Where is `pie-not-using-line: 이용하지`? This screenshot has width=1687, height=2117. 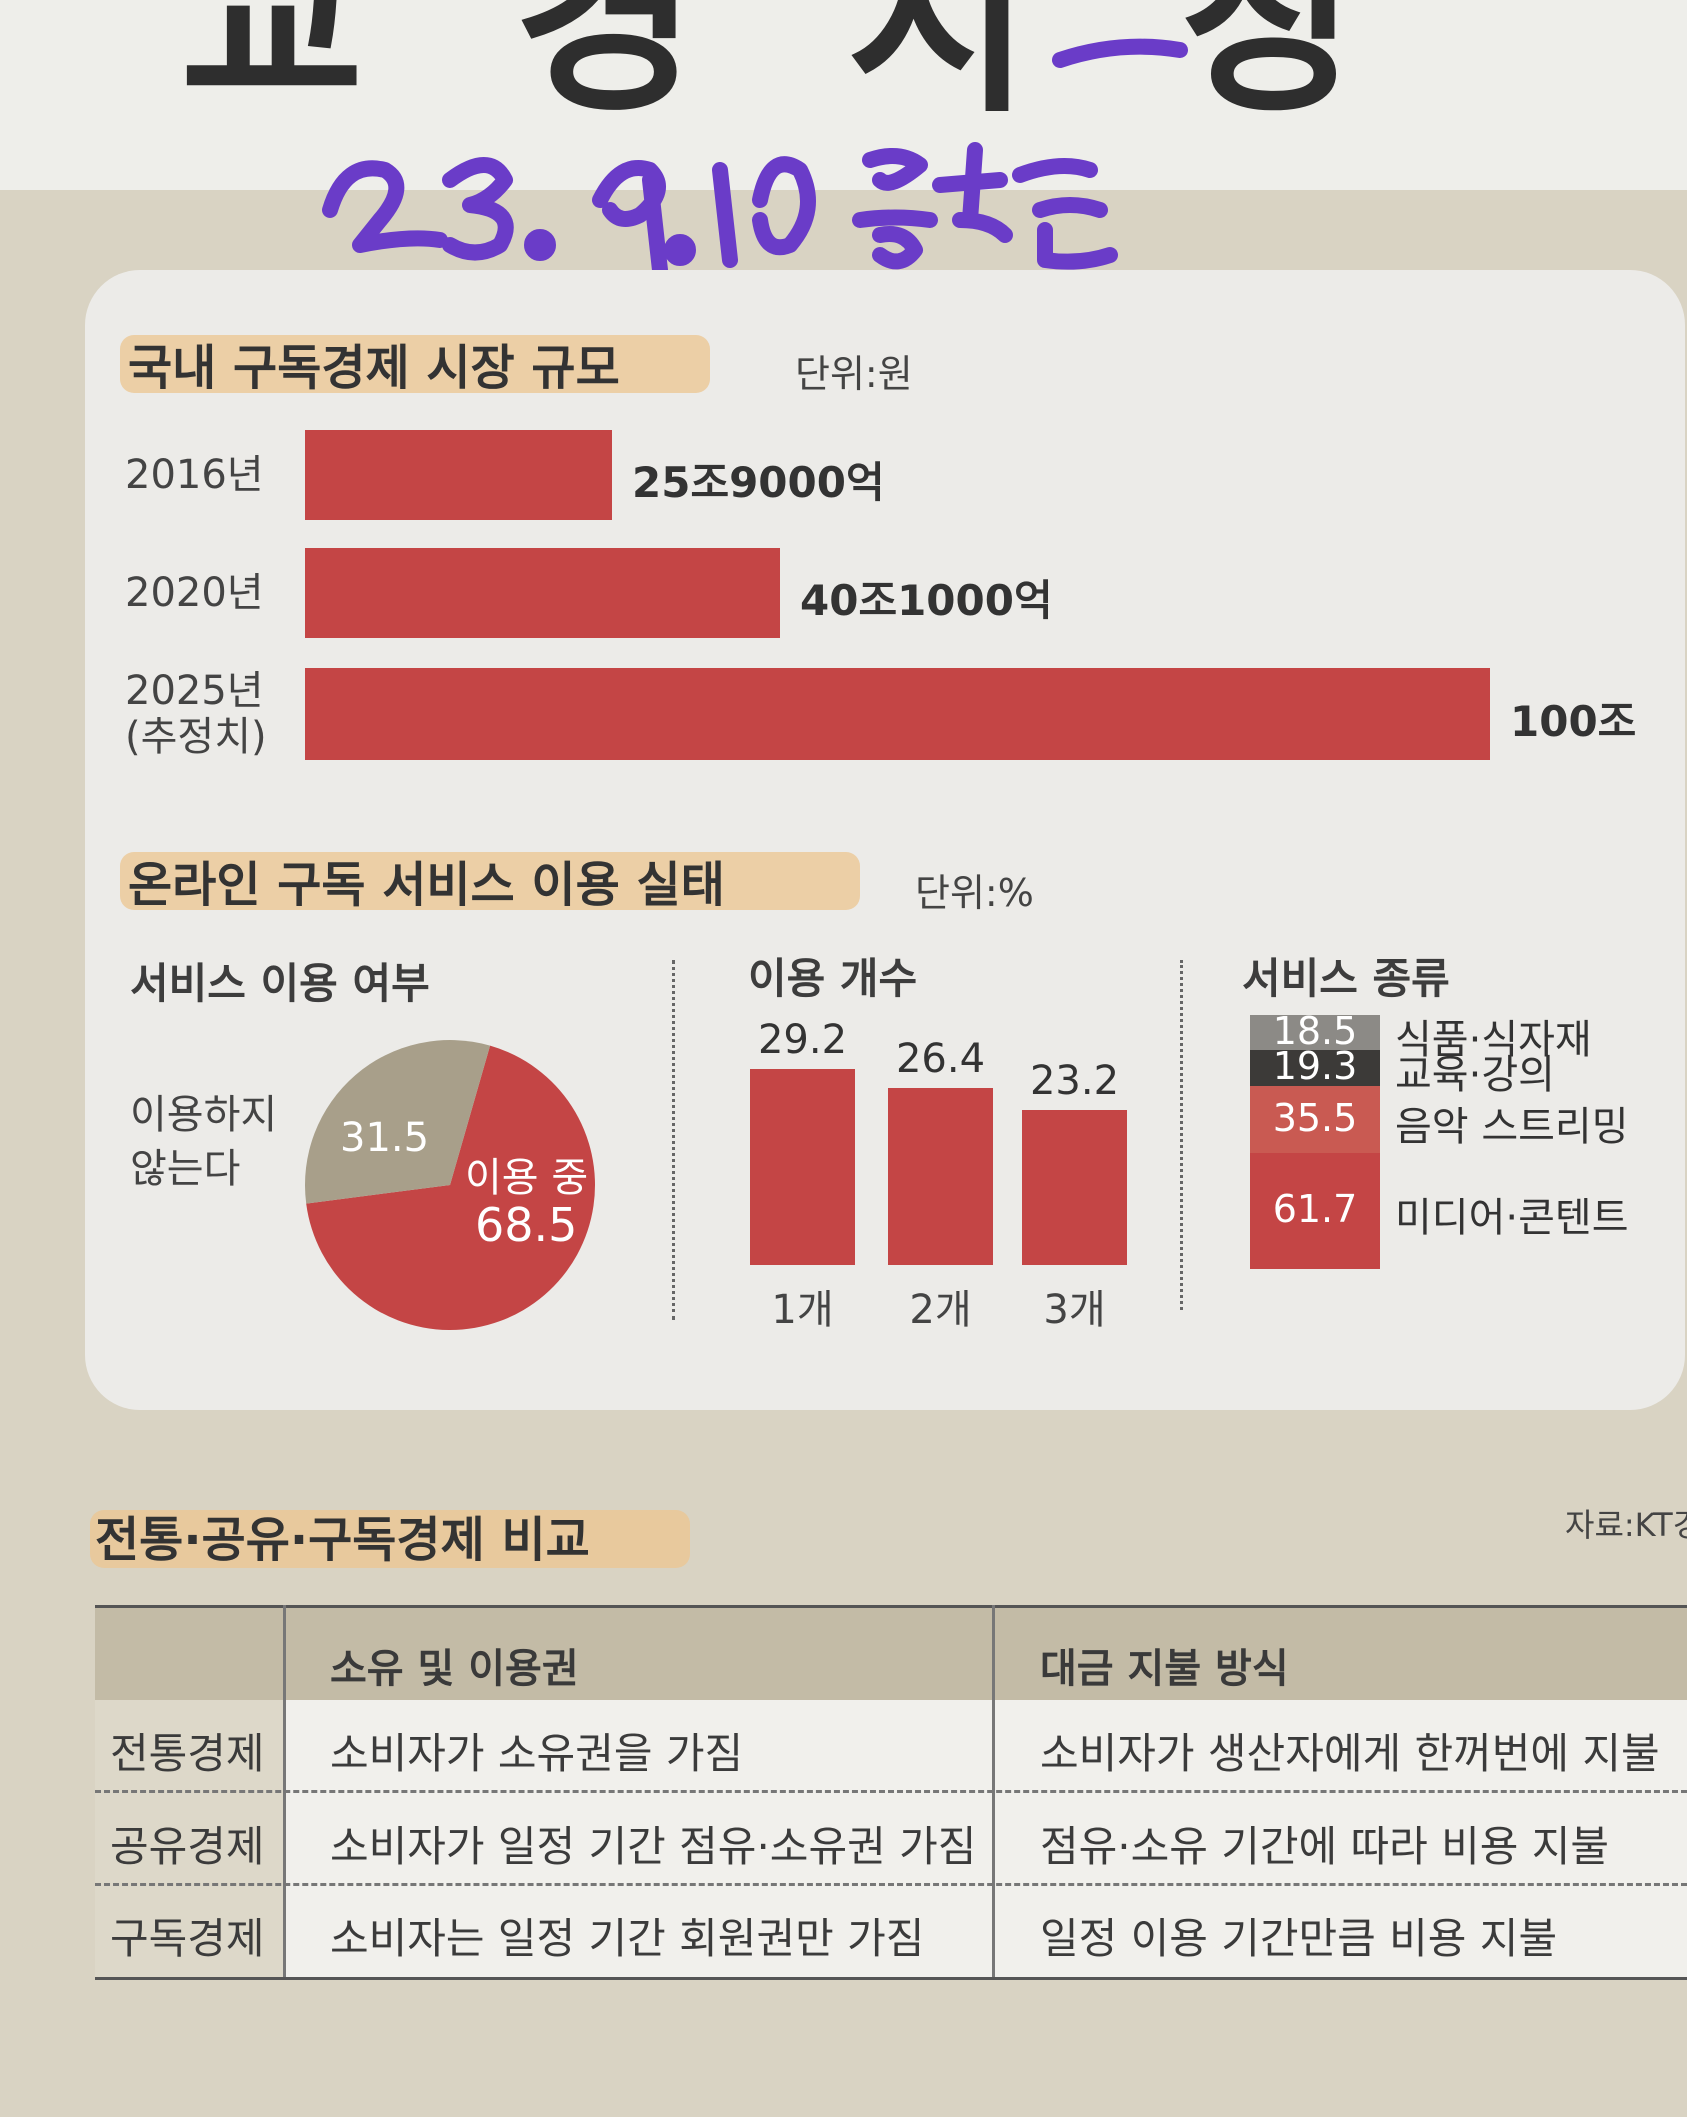
pie-not-using-line: 이용하지 is located at coordinates (204, 1115).